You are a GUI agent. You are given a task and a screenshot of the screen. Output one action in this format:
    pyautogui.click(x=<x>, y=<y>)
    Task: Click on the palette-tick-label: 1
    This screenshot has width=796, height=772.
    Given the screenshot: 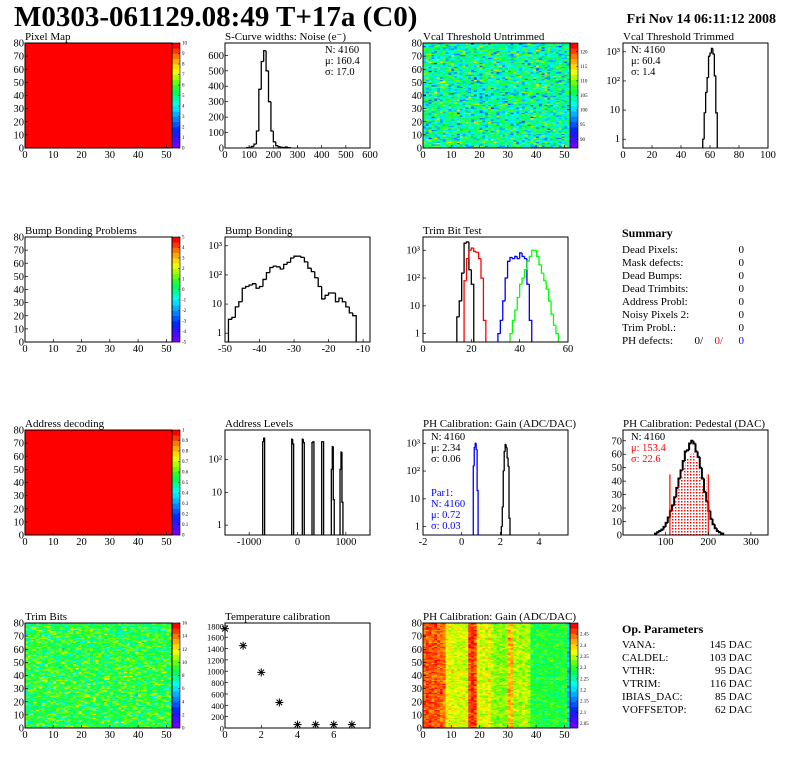 What is the action you would take?
    pyautogui.click(x=183, y=138)
    